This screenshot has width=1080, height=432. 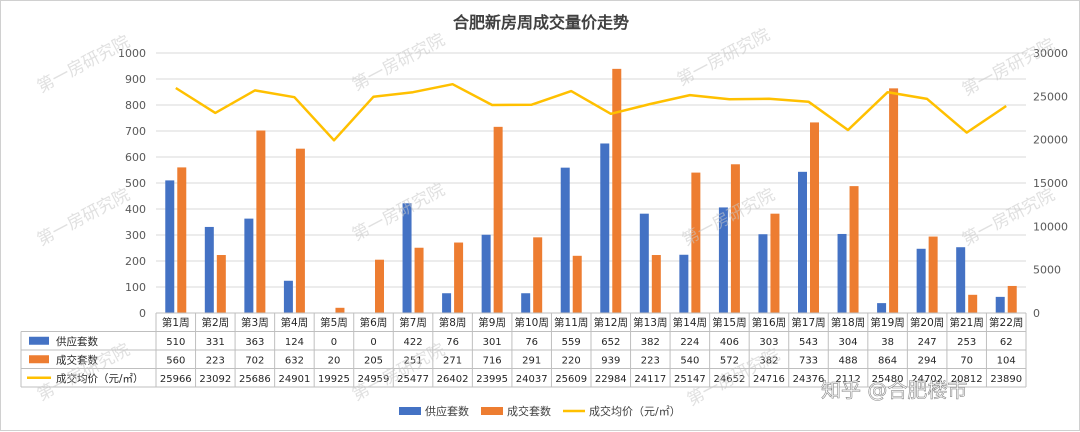 I want to click on table-cell-price: 25147, so click(x=690, y=379).